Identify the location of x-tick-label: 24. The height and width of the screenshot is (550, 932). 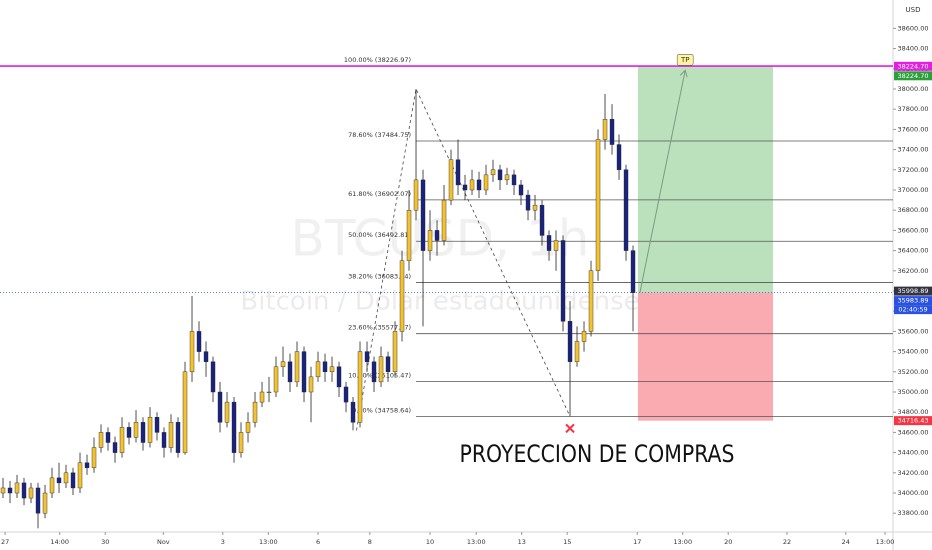
(846, 542).